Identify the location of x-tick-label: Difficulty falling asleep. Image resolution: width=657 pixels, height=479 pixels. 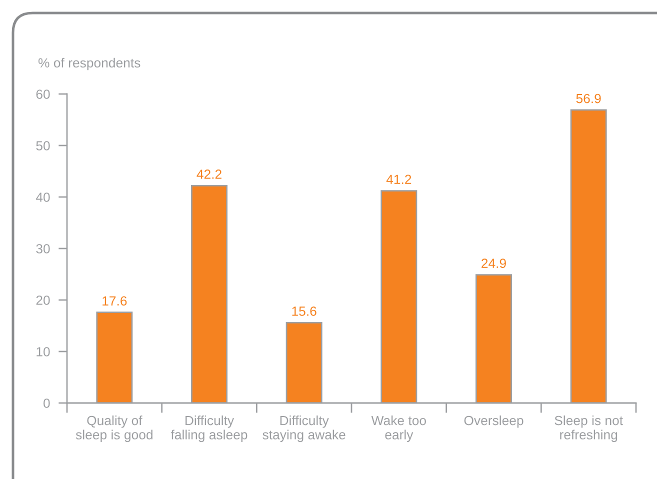
(209, 429).